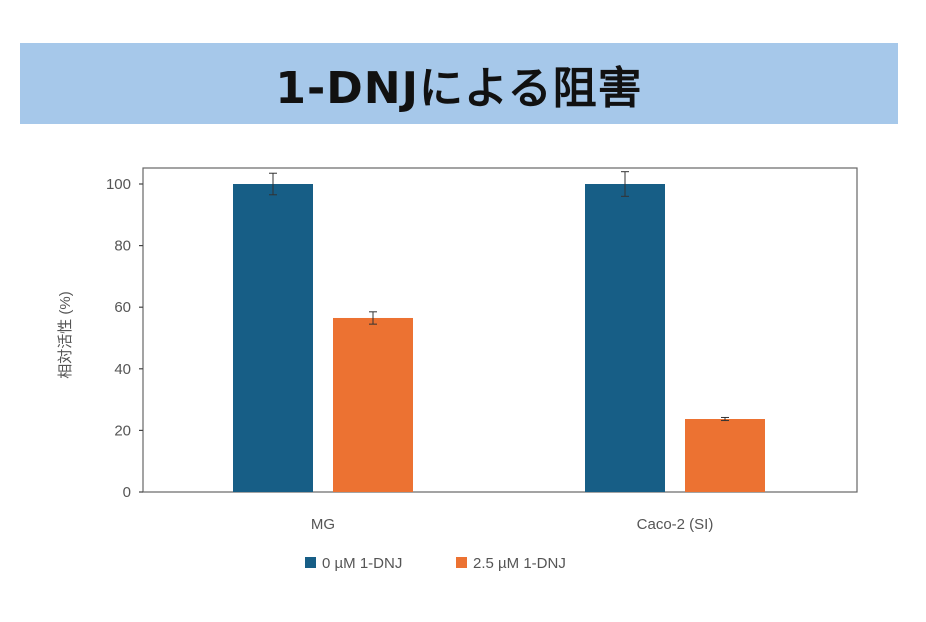  Describe the element at coordinates (323, 524) in the screenshot. I see `x-tick-label: MG` at that location.